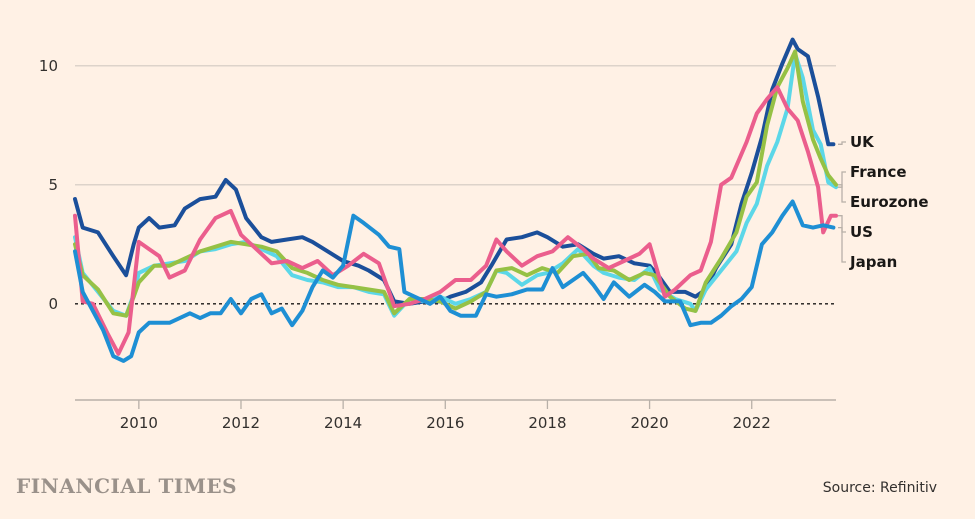 The width and height of the screenshot is (975, 519). What do you see at coordinates (127, 486) in the screenshot?
I see `ft-brand-logo: FINANCIAL TIMES` at bounding box center [127, 486].